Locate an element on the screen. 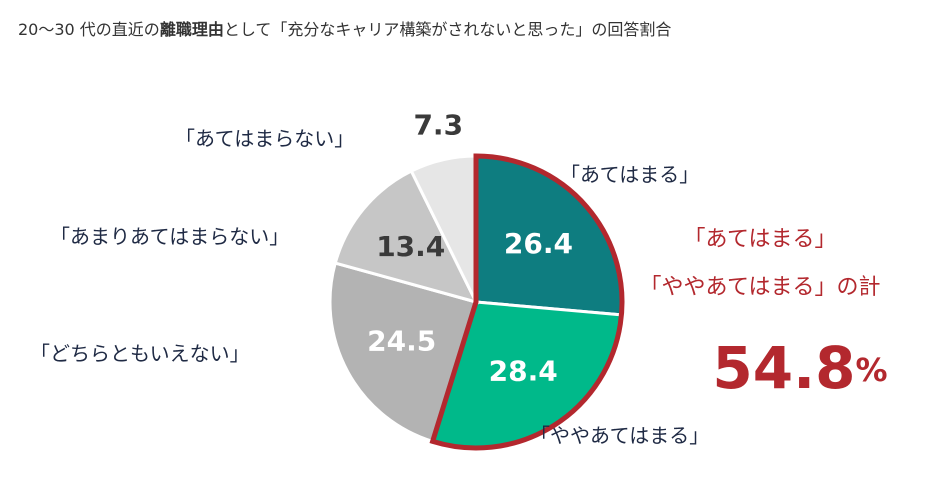 The image size is (935, 480). highlight-outline is located at coordinates (527, 302).